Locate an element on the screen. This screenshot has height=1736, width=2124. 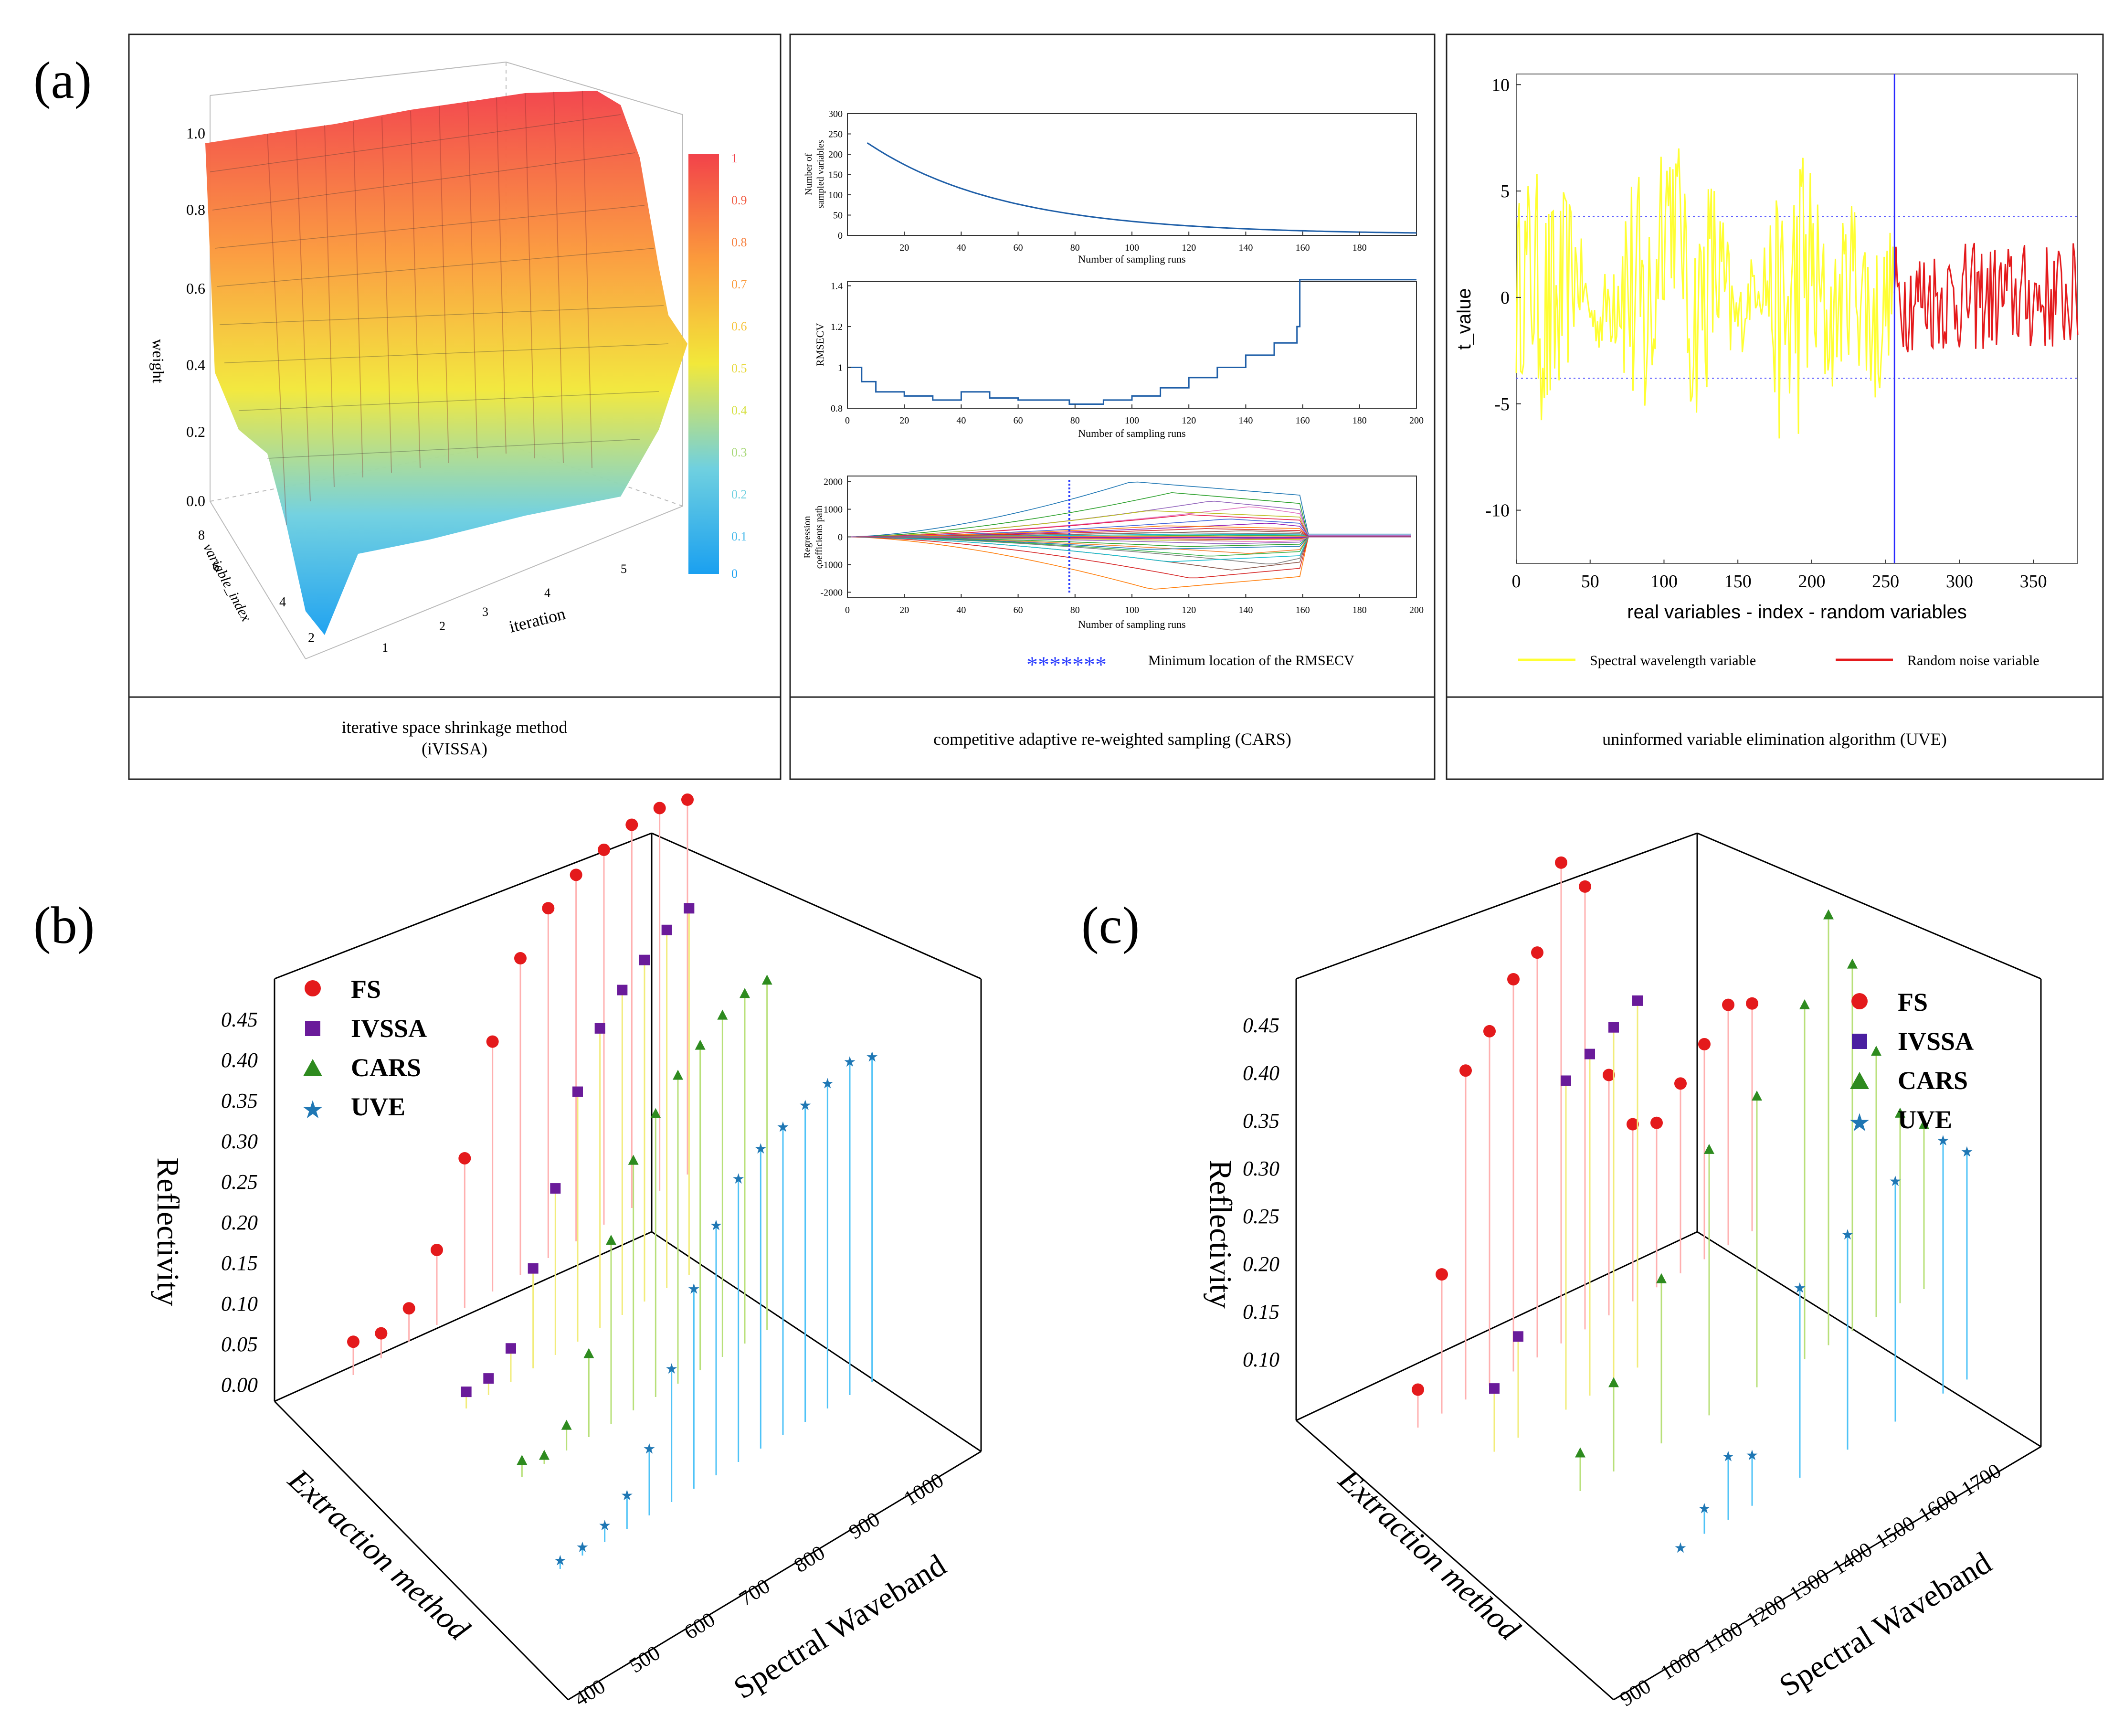
uve-xtick: 150 is located at coordinates (1738, 582).